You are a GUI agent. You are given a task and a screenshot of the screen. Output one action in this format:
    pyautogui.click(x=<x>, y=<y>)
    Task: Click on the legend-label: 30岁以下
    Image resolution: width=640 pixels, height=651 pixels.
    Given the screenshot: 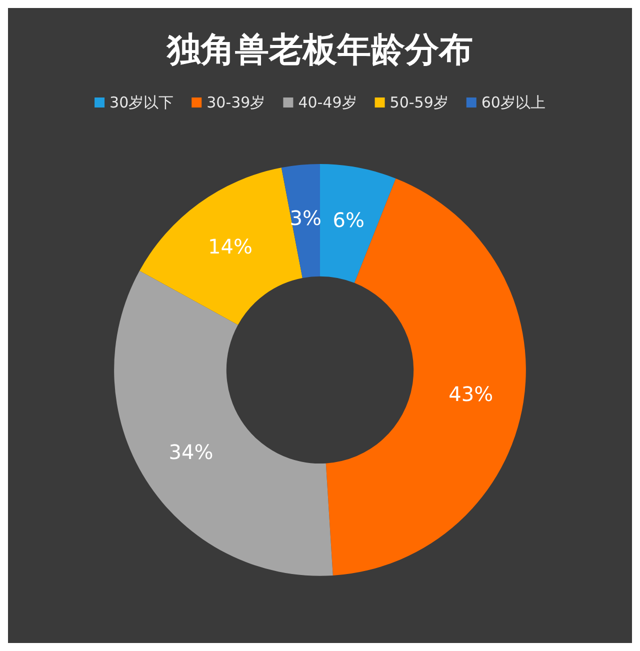 What is the action you would take?
    pyautogui.click(x=142, y=103)
    